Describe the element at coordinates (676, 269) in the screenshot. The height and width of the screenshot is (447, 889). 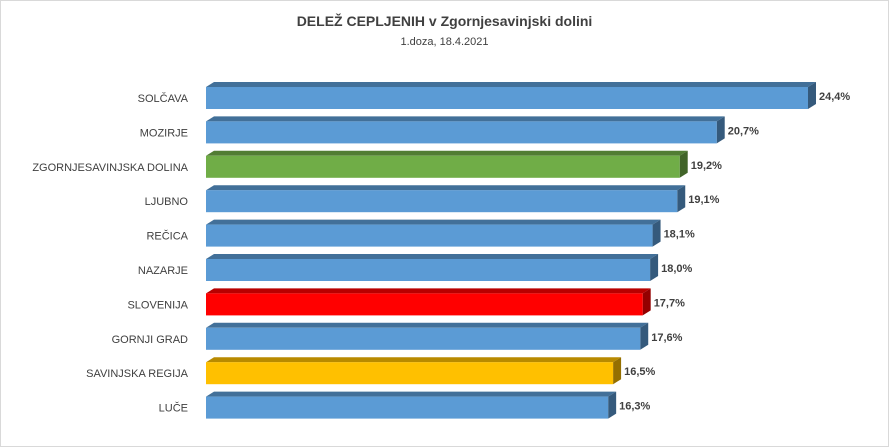
I see `data-label: 18,0%` at that location.